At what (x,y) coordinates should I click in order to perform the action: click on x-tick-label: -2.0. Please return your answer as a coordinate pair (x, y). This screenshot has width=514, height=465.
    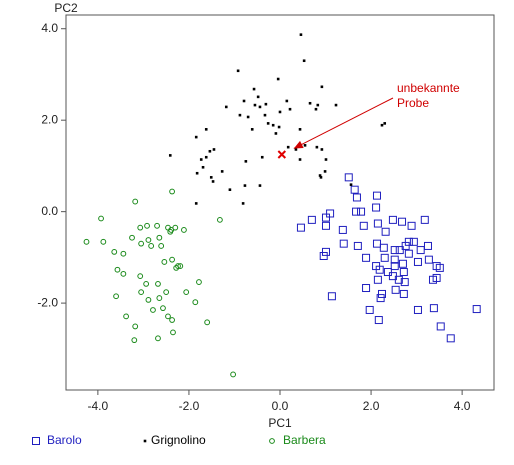
    Looking at the image, I should click on (189, 406).